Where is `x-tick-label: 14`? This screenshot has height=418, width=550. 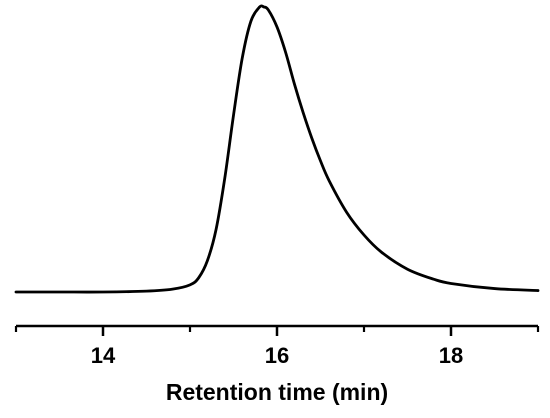 x-tick-label: 14 is located at coordinates (103, 355).